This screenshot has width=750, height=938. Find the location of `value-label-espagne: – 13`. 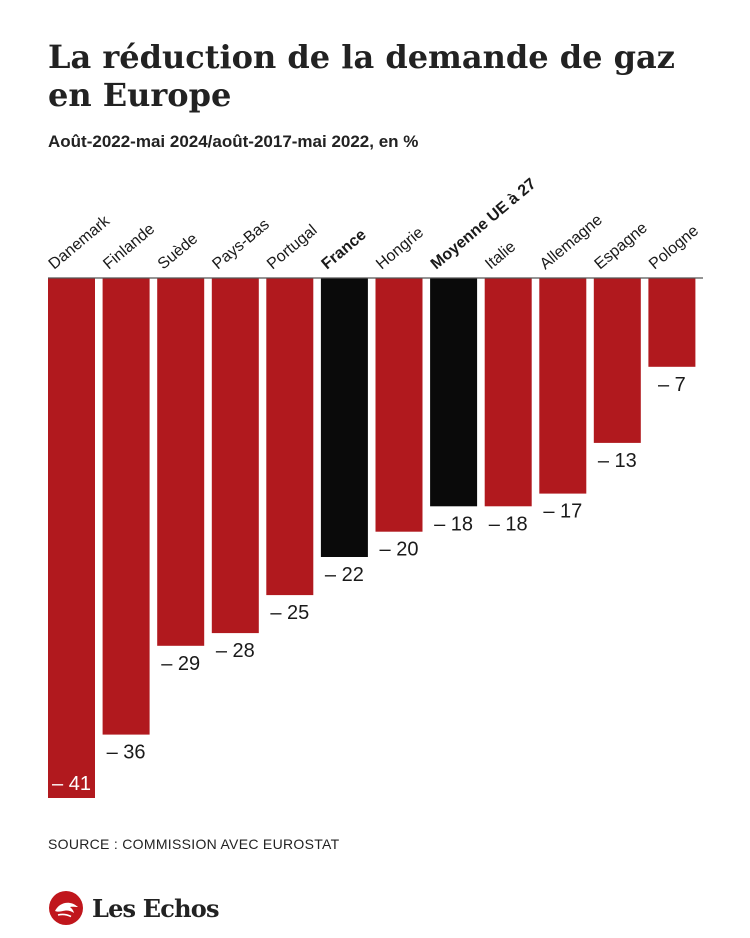

value-label-espagne: – 13 is located at coordinates (617, 461).